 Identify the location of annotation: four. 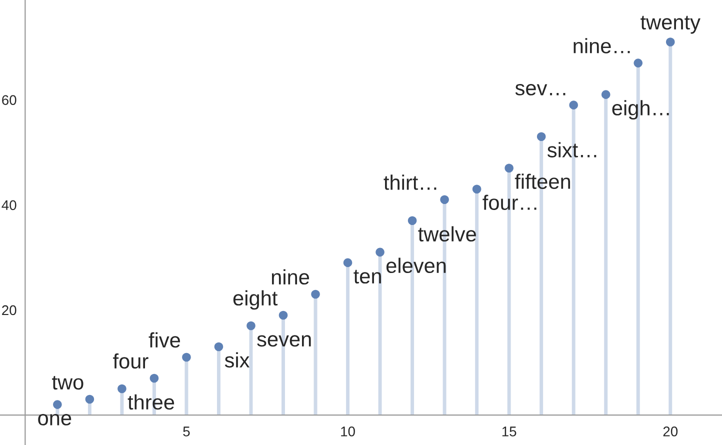
(130, 361).